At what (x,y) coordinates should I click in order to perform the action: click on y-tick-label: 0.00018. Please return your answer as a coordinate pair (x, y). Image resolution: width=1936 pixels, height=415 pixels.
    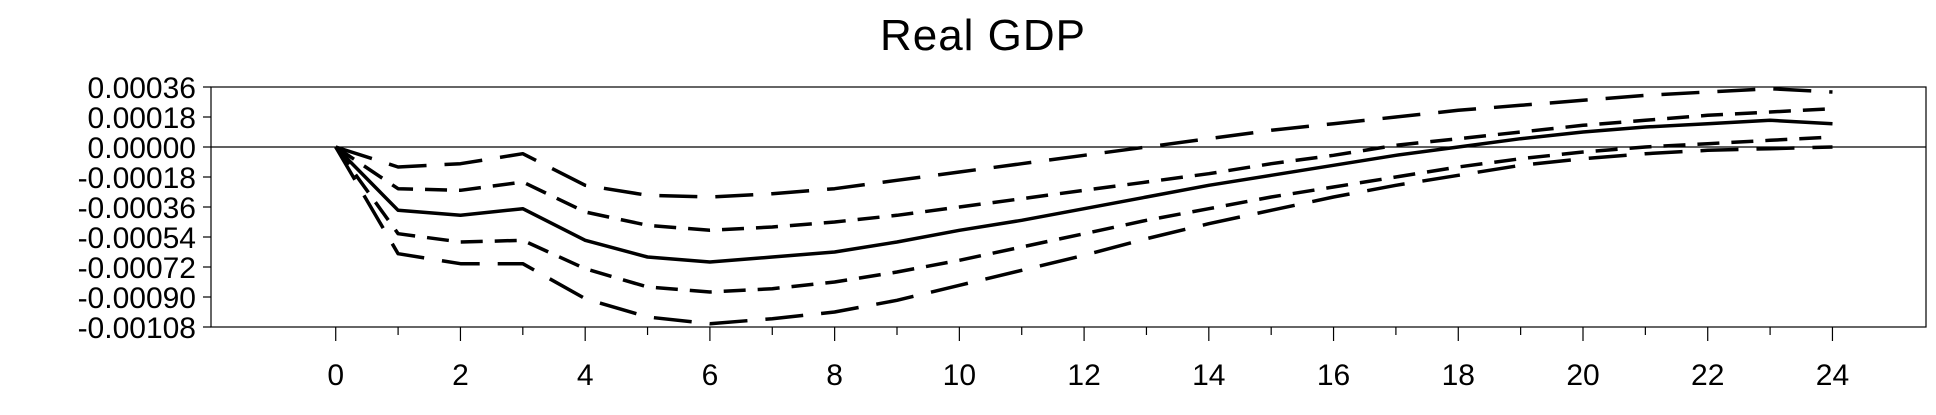
    Looking at the image, I should click on (142, 118).